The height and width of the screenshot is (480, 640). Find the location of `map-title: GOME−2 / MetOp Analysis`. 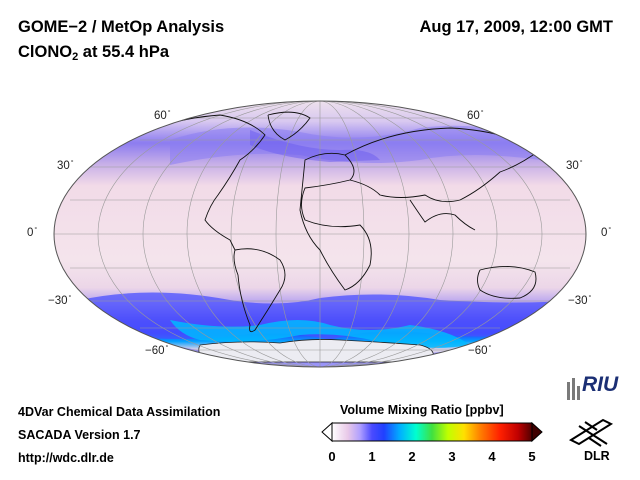

map-title: GOME−2 / MetOp Analysis is located at coordinates (121, 27).